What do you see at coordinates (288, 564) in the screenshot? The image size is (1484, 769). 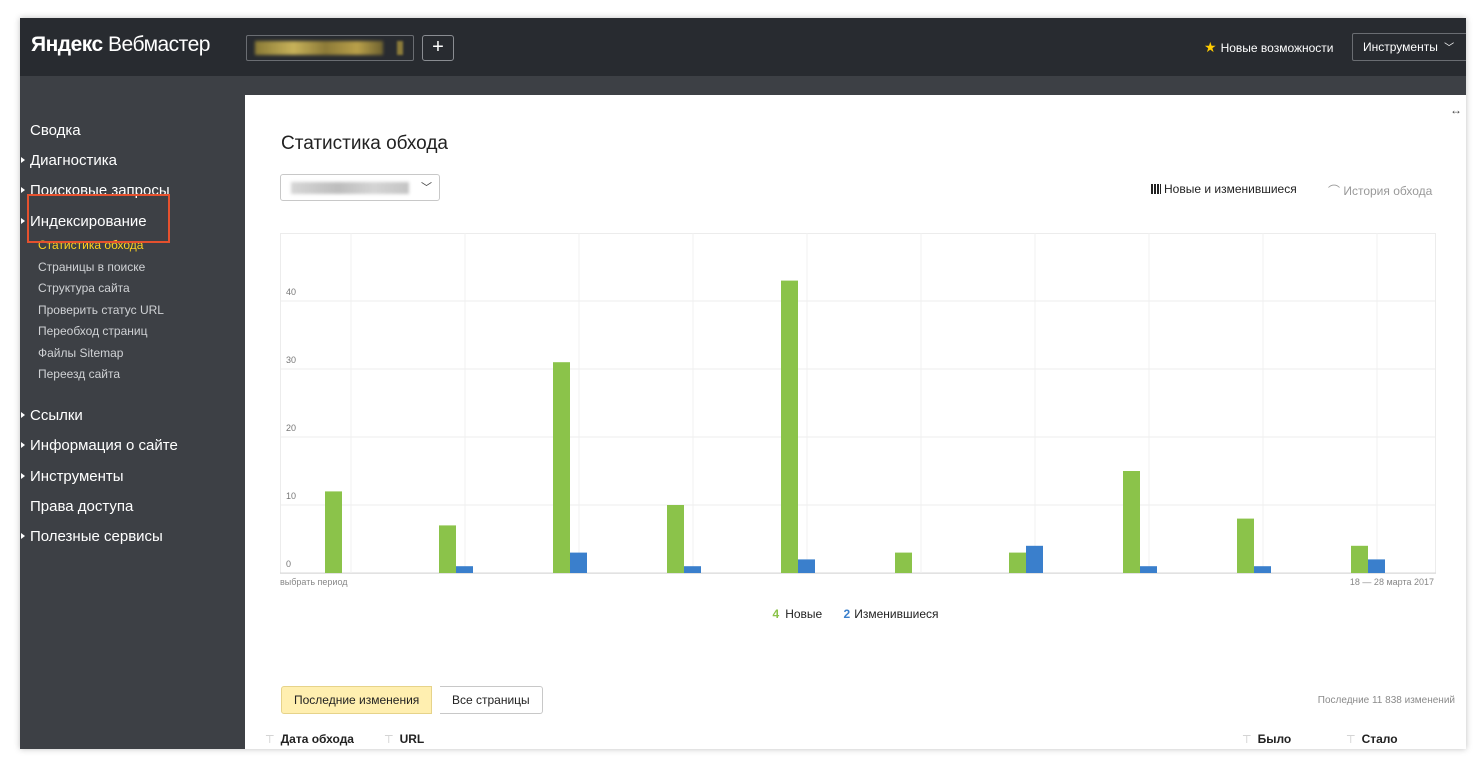 I see `y-tick-label: 0` at bounding box center [288, 564].